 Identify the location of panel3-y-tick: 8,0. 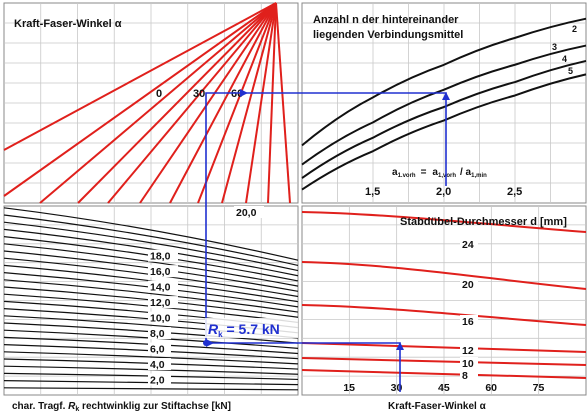
(157, 334).